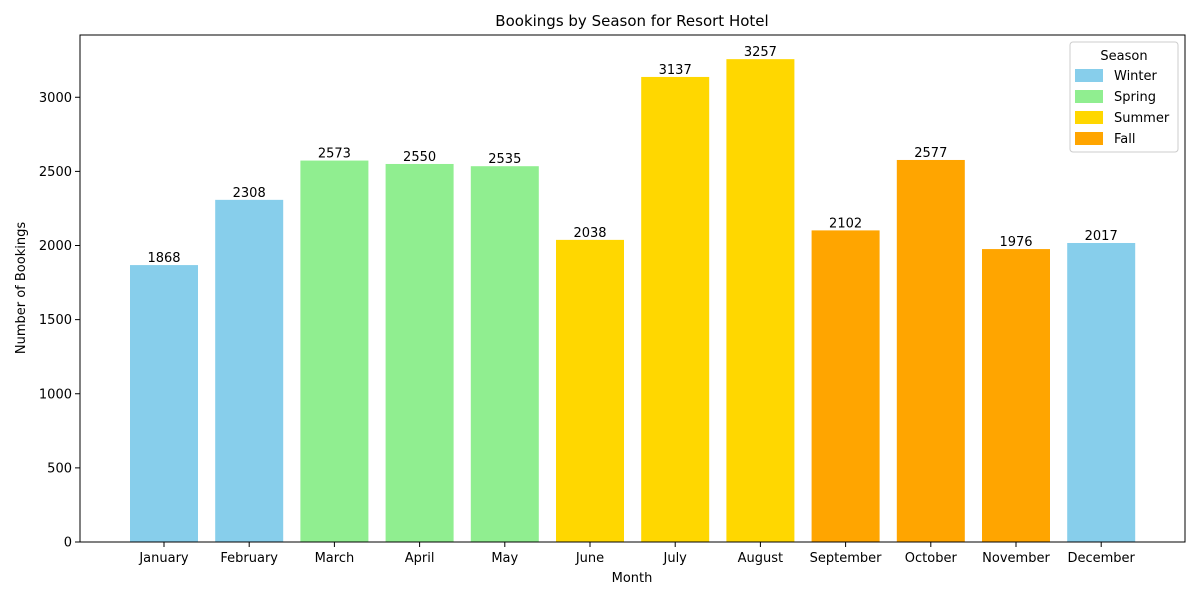  I want to click on legend-label-fall: Fall, so click(1124, 139).